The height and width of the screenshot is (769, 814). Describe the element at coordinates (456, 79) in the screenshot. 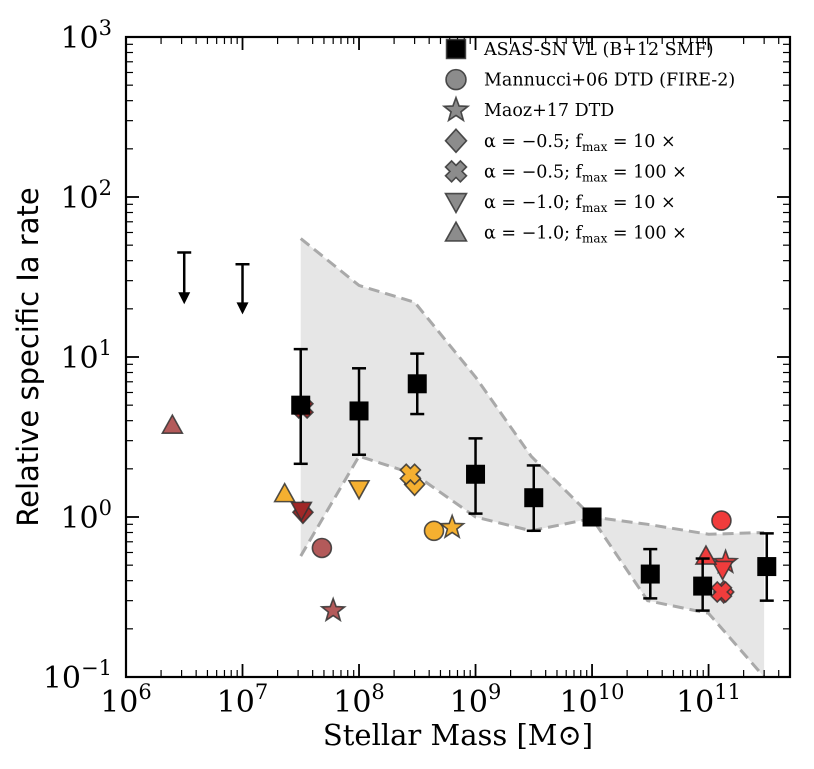

I see `legend-marker-circle` at that location.